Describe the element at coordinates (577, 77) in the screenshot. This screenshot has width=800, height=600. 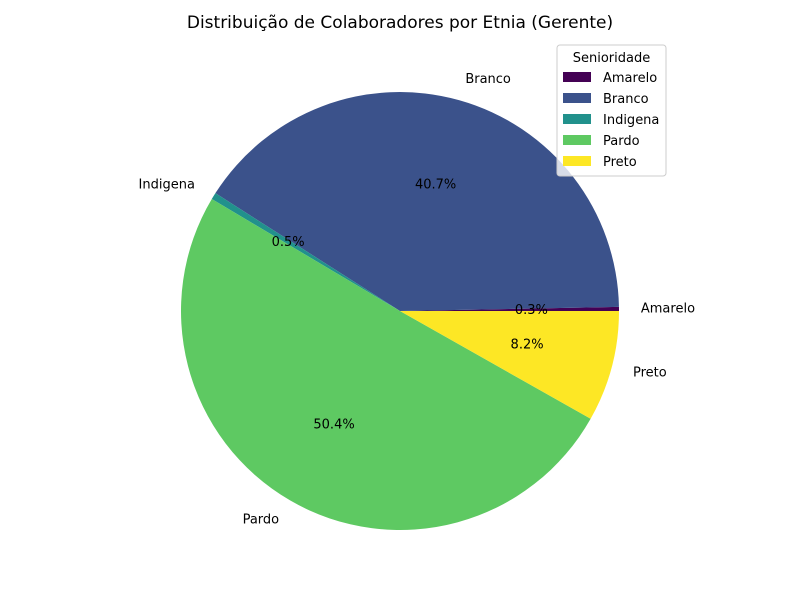
I see `legend-swatch-amarelo` at that location.